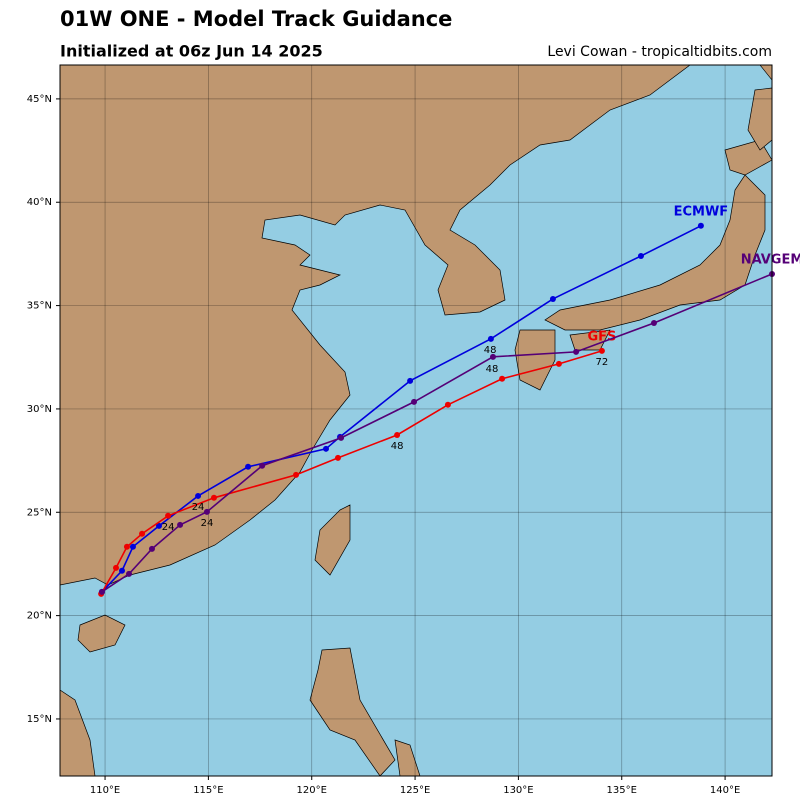 The height and width of the screenshot is (800, 800). I want to click on x-tick-label: 130°E, so click(518, 790).